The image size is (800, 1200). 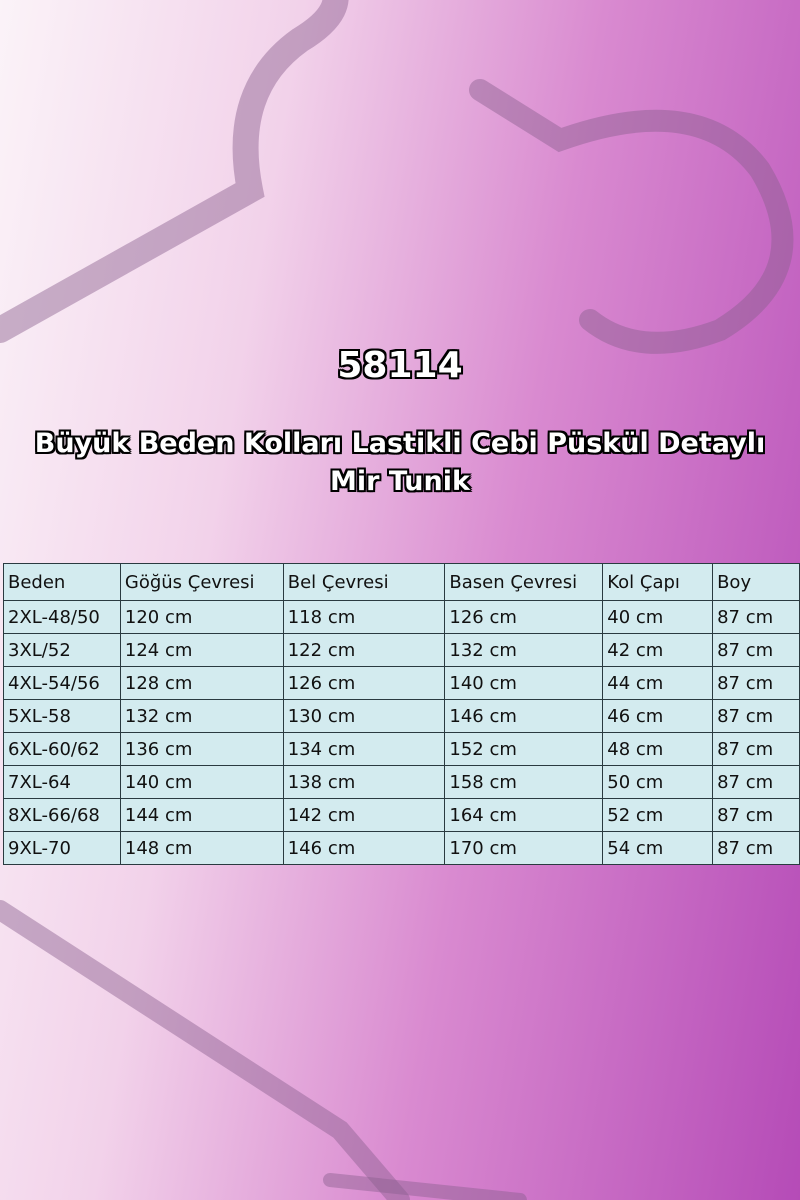 What do you see at coordinates (62, 749) in the screenshot?
I see `table-cell: 6XL-60/62` at bounding box center [62, 749].